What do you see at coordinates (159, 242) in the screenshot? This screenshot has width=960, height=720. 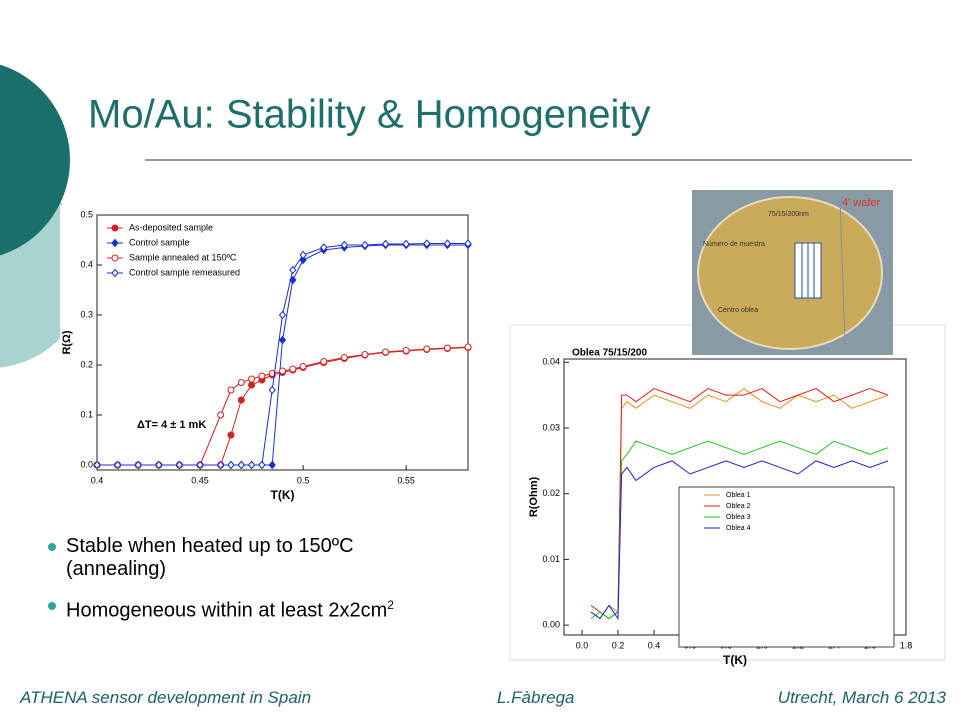 I see `legend-label: Control sample` at bounding box center [159, 242].